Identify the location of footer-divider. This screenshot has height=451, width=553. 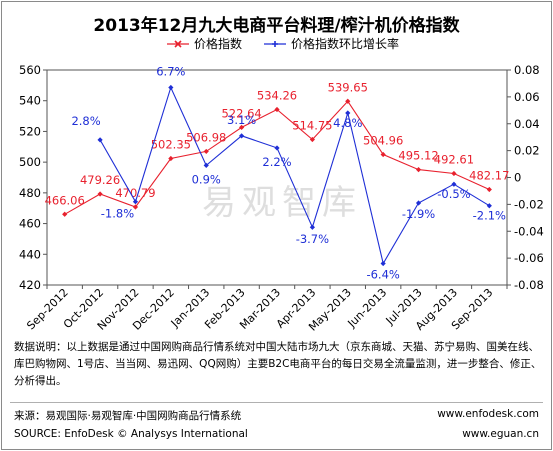
(276, 402).